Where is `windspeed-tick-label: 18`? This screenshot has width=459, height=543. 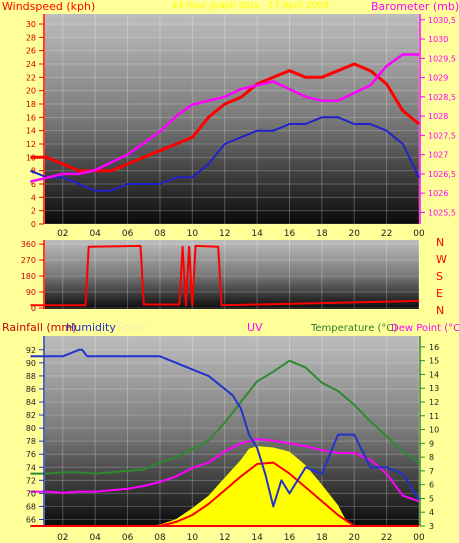
windspeed-tick-label: 18 is located at coordinates (31, 104).